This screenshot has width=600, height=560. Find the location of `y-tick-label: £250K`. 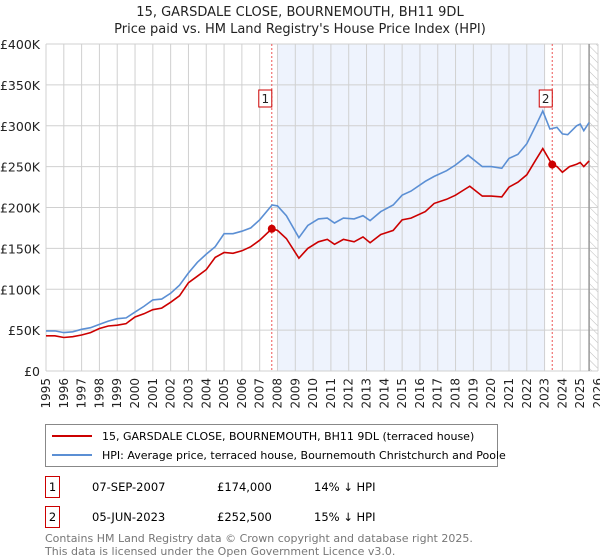

y-tick-label: £250K is located at coordinates (20, 167).